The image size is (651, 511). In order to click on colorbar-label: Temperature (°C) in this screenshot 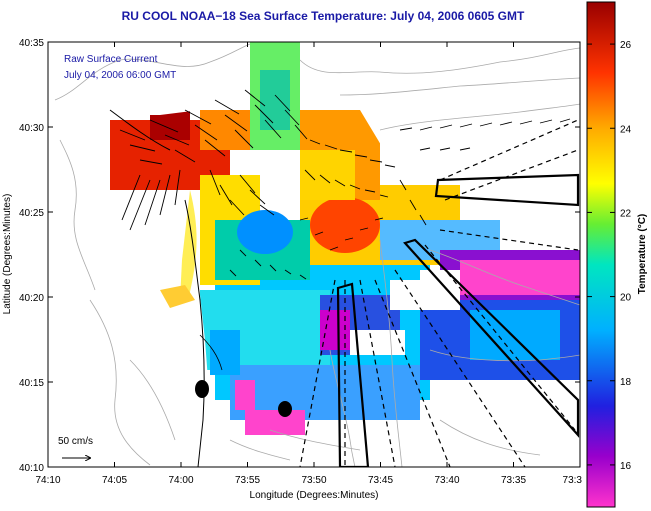, I will do `click(642, 254)`.